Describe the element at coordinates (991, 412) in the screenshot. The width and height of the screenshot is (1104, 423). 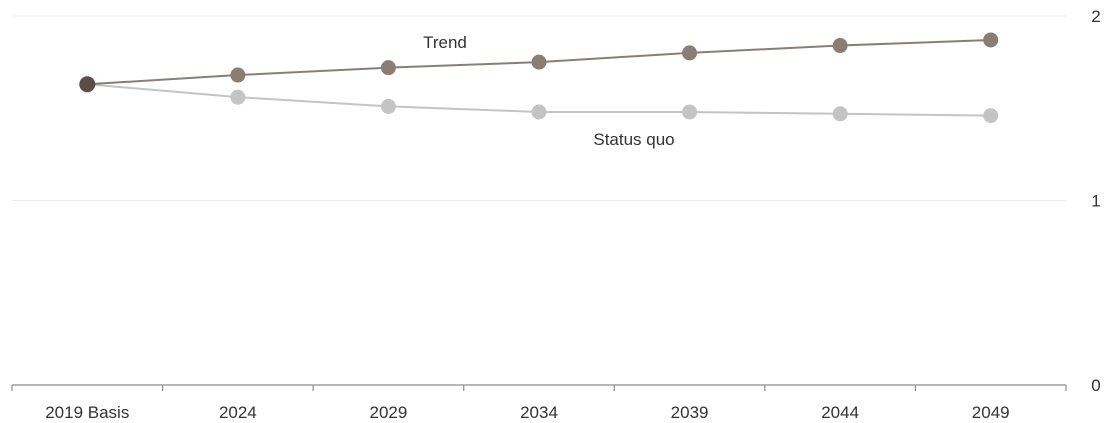
I see `x-tick-label: 2049` at that location.